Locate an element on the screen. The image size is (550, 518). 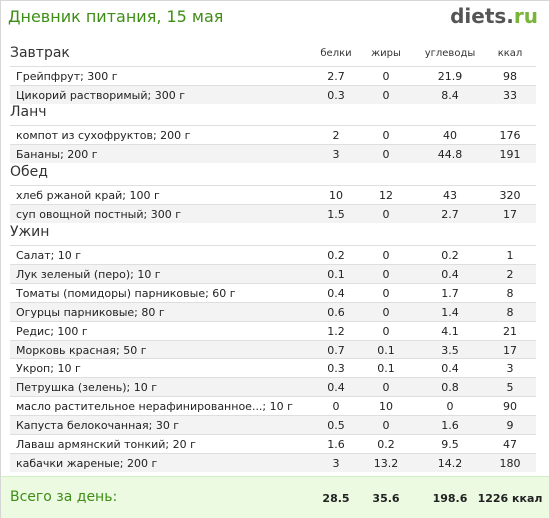
cell-kcal: 320 is located at coordinates (510, 195).